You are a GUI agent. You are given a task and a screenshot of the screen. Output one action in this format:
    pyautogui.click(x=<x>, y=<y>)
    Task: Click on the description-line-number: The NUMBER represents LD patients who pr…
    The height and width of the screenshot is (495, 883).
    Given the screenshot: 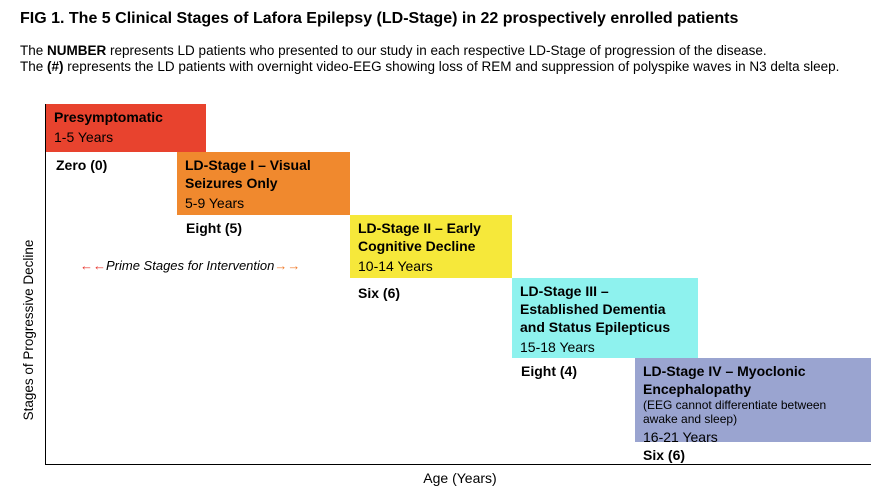 What is the action you would take?
    pyautogui.click(x=445, y=51)
    